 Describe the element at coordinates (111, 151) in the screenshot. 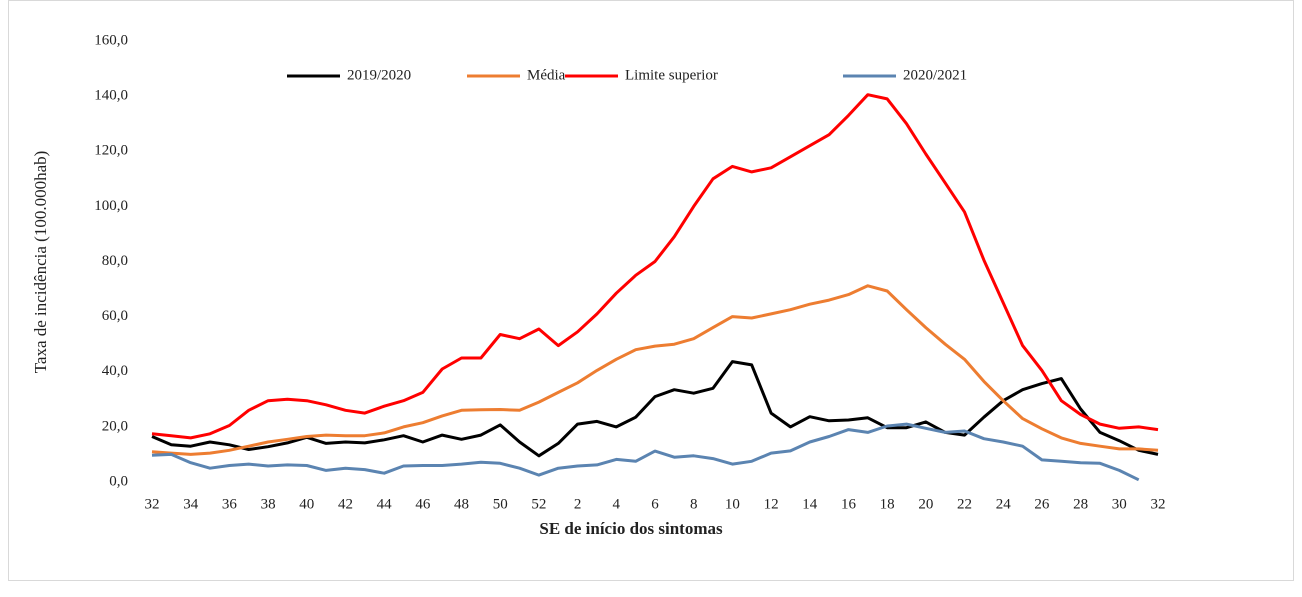

I see `y-tick-label: 120,0` at that location.